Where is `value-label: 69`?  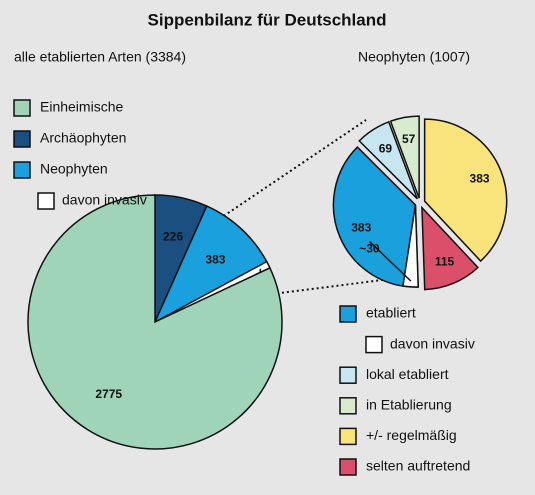
value-label: 69 is located at coordinates (386, 148).